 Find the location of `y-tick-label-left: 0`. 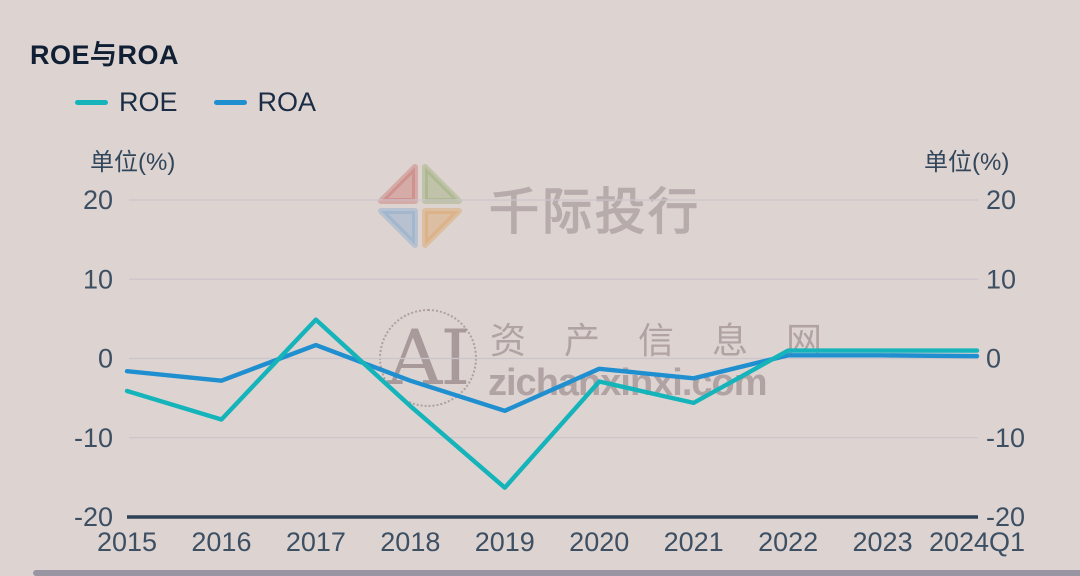

y-tick-label-left: 0 is located at coordinates (105, 359).